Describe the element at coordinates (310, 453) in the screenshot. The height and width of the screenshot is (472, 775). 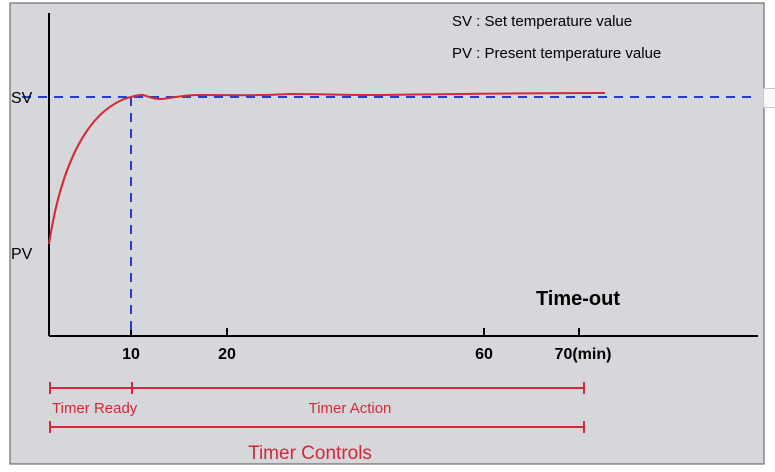
I see `timer-controls-label: Timer Controls` at that location.